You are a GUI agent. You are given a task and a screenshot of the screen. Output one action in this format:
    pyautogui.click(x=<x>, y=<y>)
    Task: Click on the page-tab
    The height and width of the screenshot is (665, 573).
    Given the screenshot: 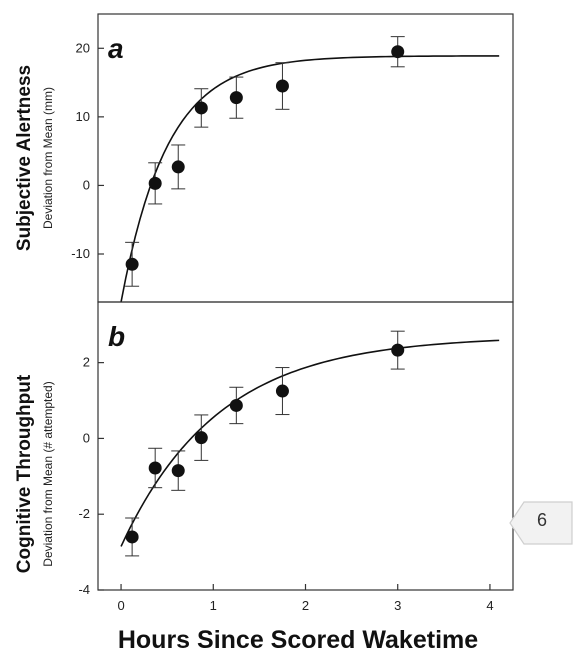 What is the action you would take?
    pyautogui.click(x=539, y=523)
    